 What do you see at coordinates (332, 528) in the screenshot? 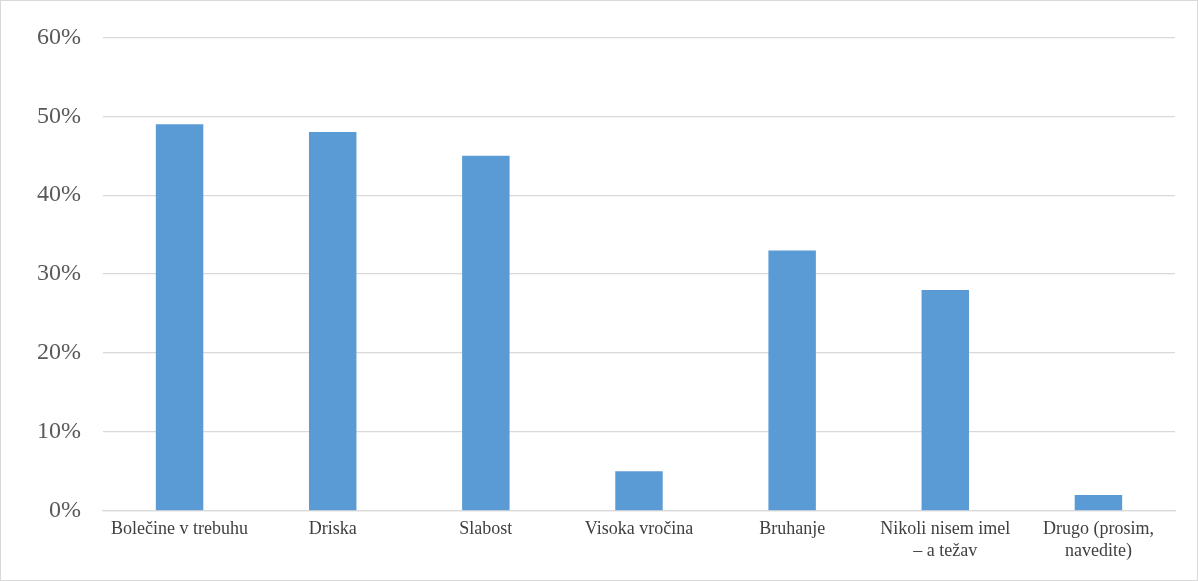
I see `x-tick-label: Driska` at bounding box center [332, 528].